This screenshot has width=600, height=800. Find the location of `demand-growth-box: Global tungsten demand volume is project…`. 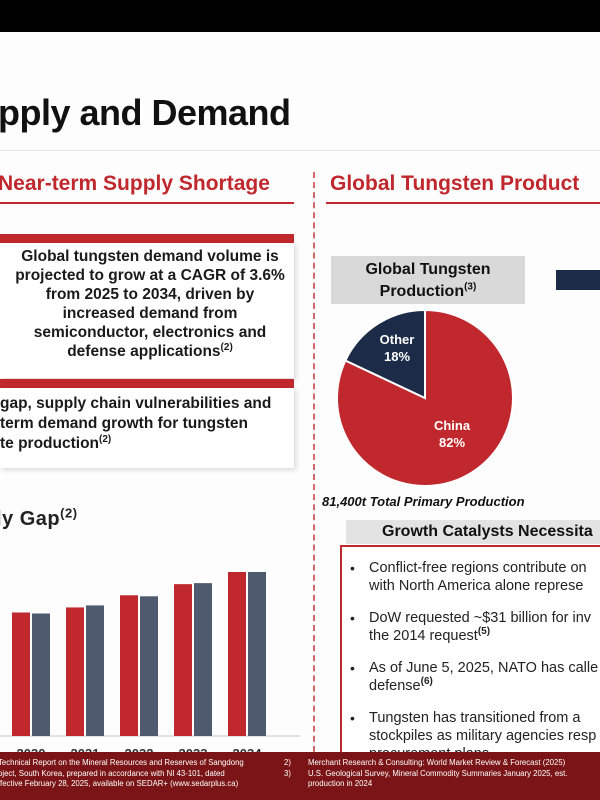

demand-growth-box: Global tungsten demand volume is project… is located at coordinates (147, 310).